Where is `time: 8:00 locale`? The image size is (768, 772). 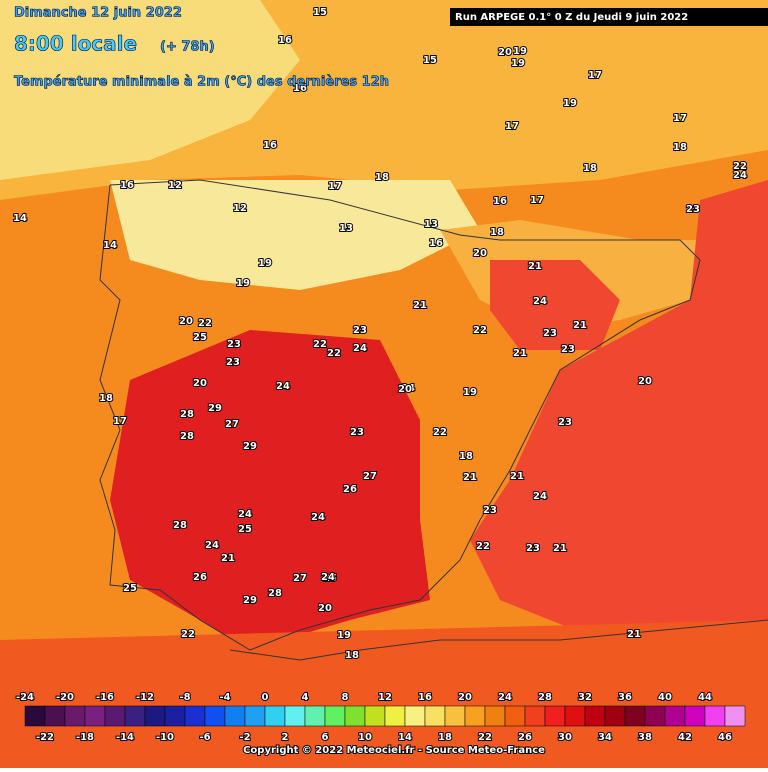 time: 8:00 locale is located at coordinates (75, 44).